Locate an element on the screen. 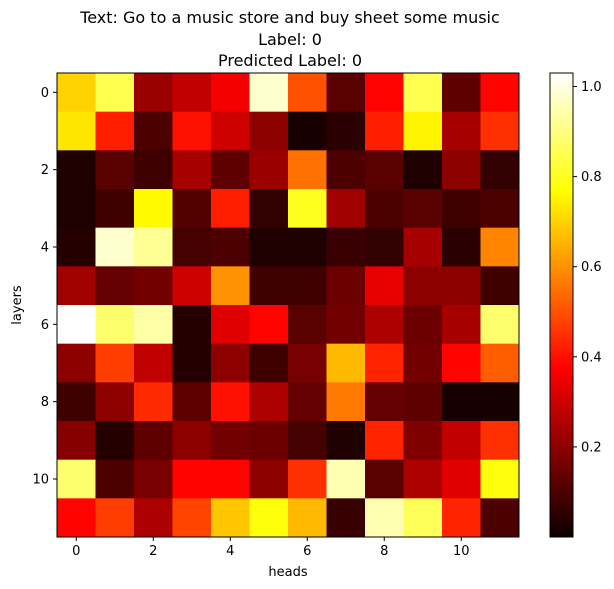 The width and height of the screenshot is (614, 589). colorbar-tick-label: 1.0 is located at coordinates (591, 87).